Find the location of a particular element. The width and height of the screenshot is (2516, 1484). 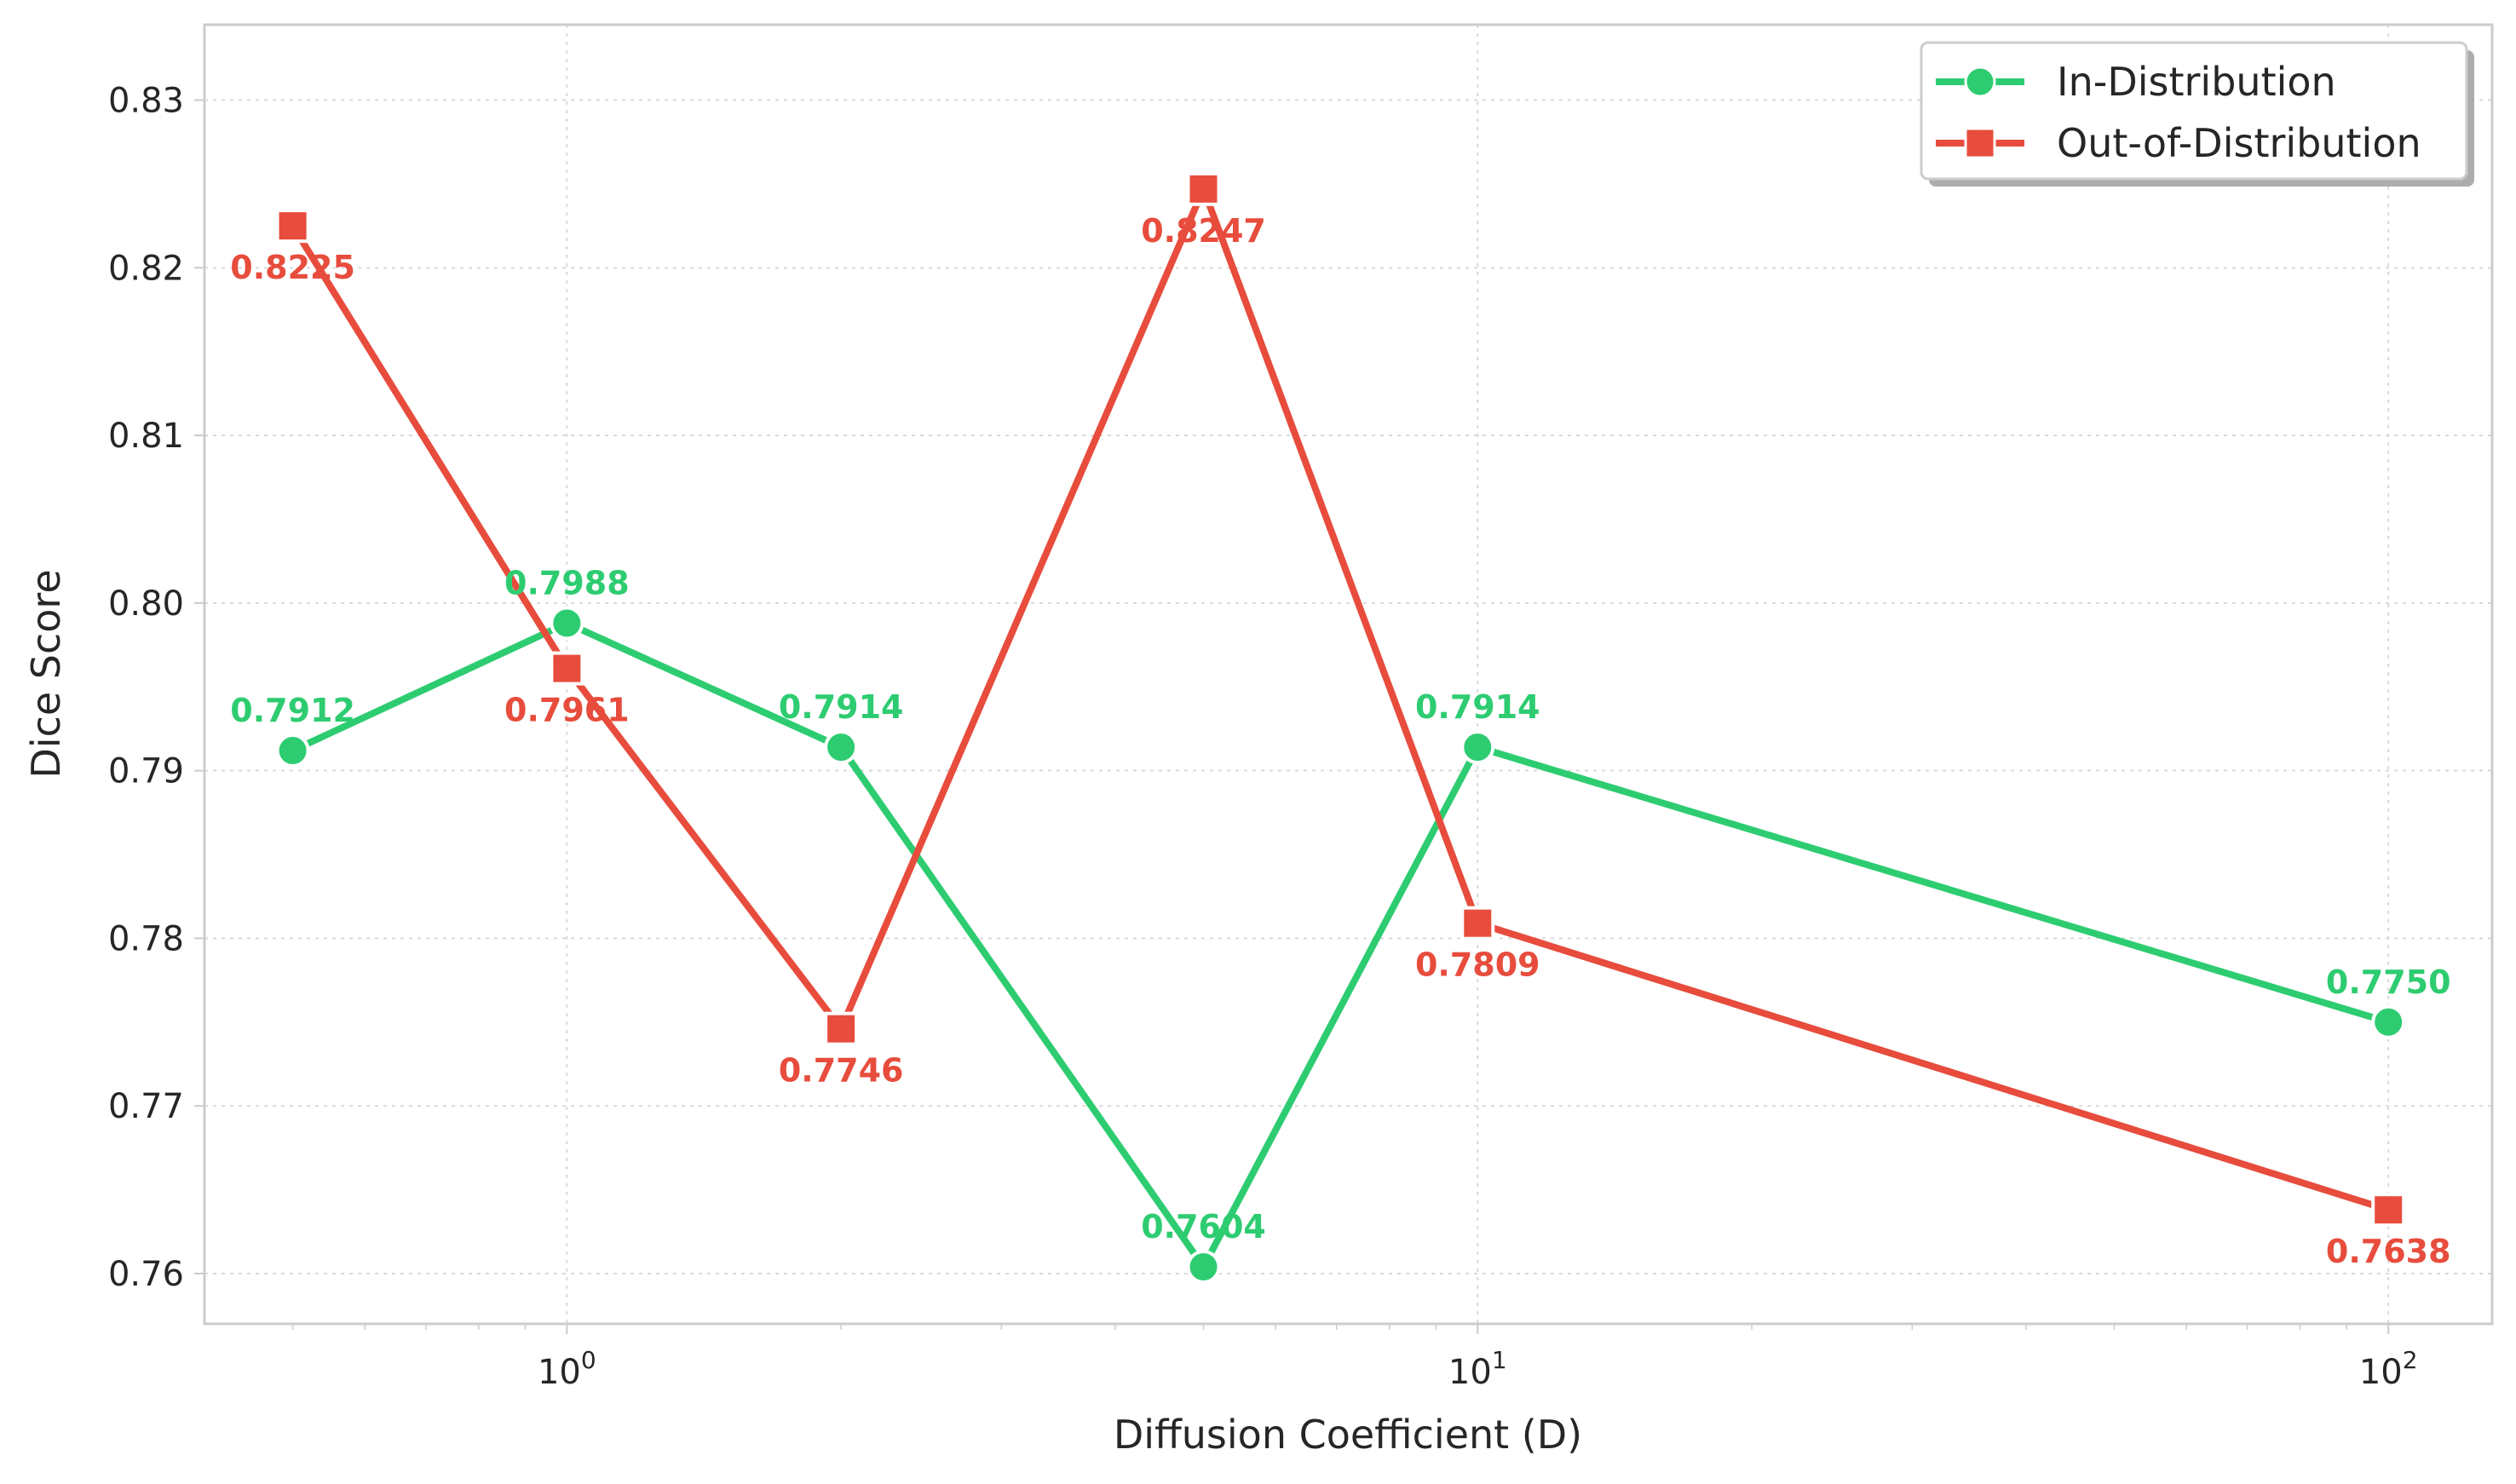

out-of-distribution-data-label: 0.7961 is located at coordinates (567, 710).